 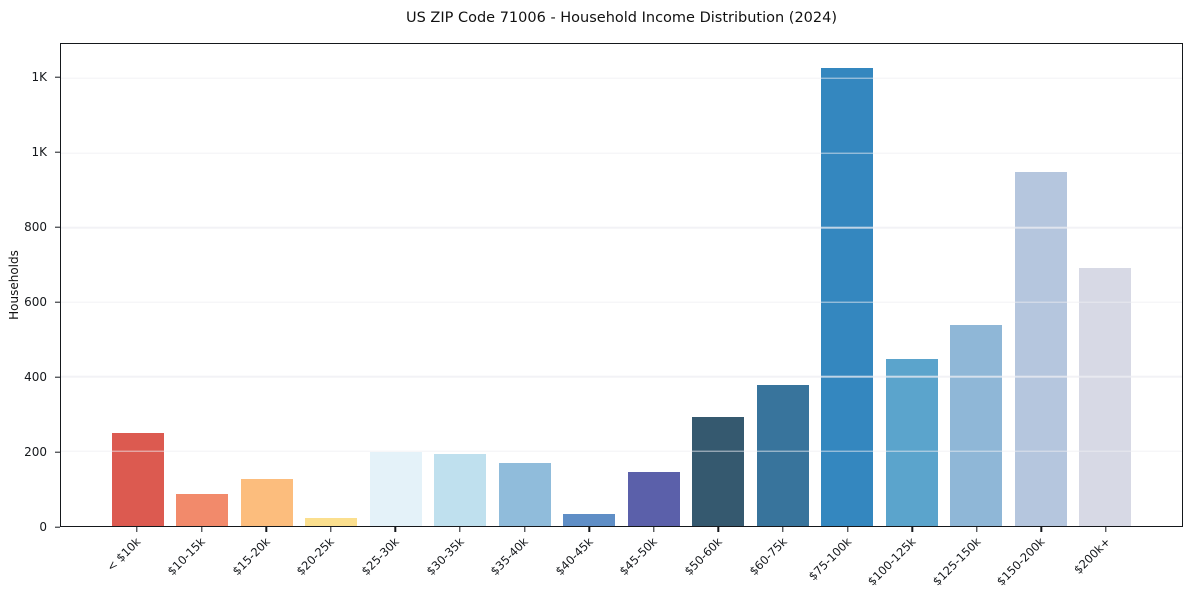 What do you see at coordinates (43, 527) in the screenshot?
I see `y-tick-label: 0` at bounding box center [43, 527].